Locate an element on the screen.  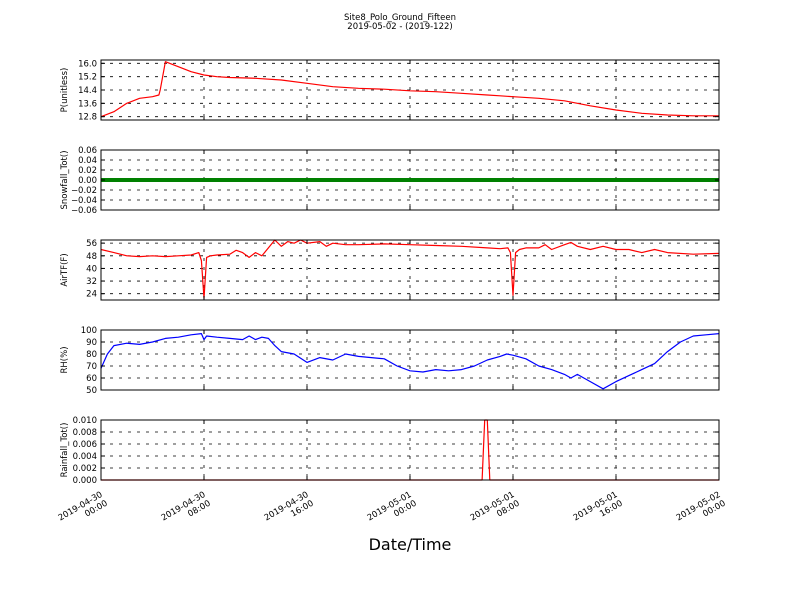
ytick-label: 70 is located at coordinates (91, 367).